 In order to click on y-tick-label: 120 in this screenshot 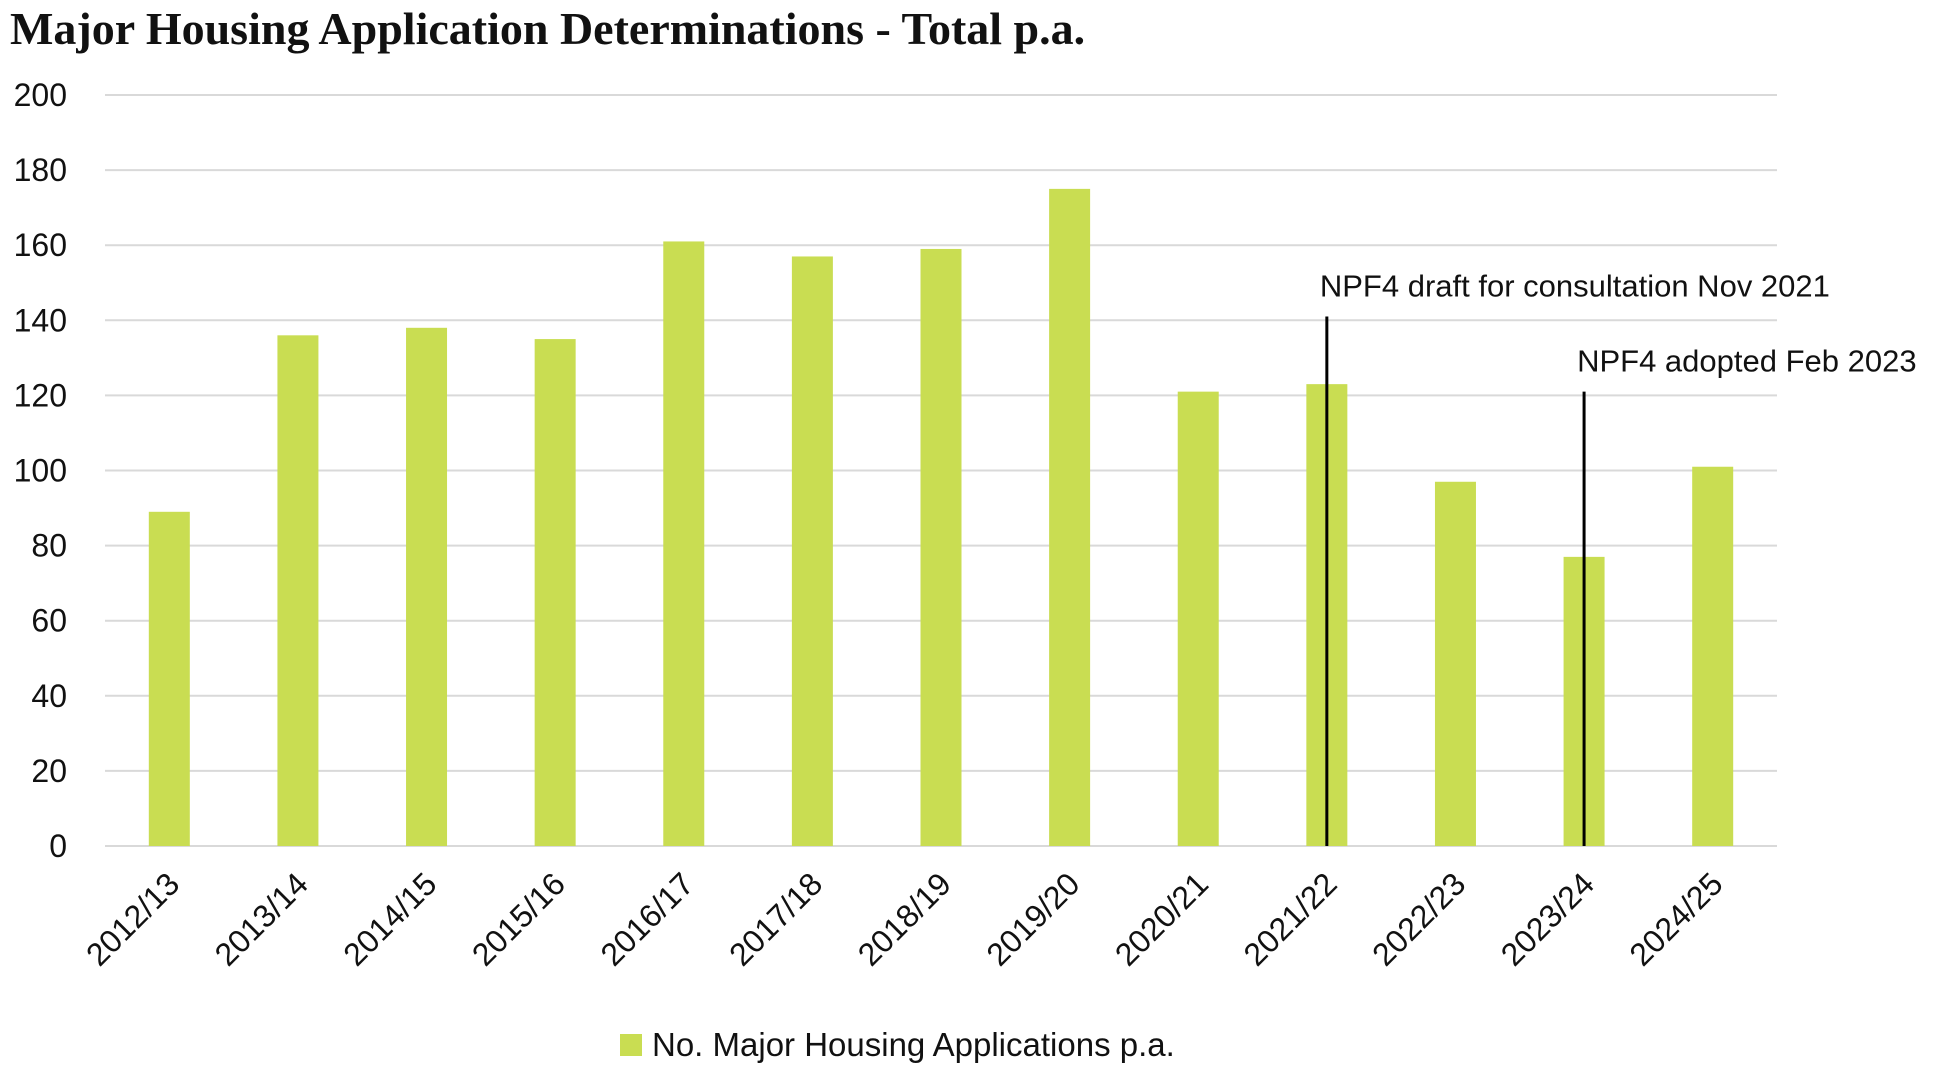, I will do `click(40, 395)`.